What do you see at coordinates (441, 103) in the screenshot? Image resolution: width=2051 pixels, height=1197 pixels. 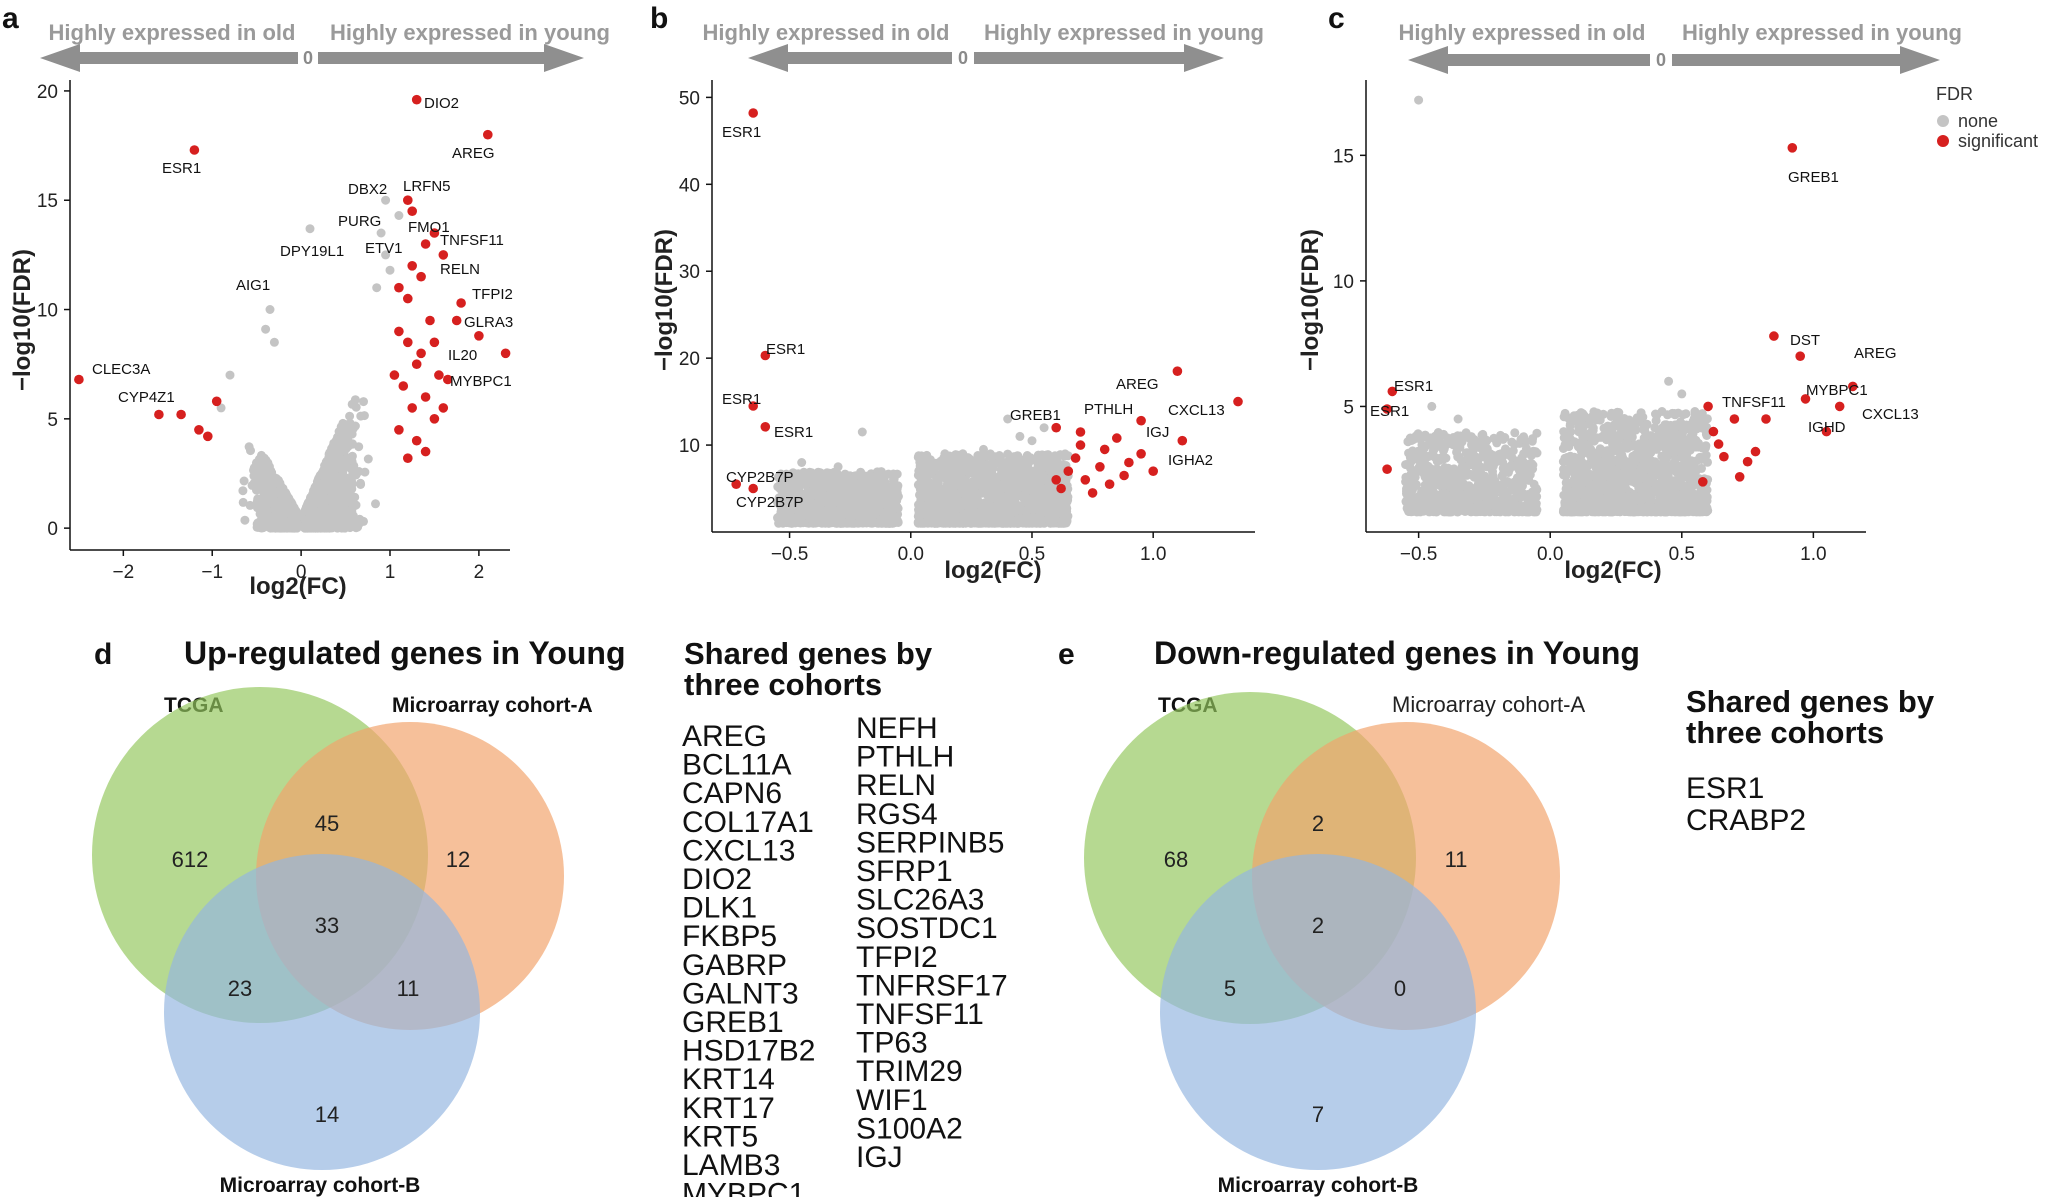 I see `gene-label: DIO2` at bounding box center [441, 103].